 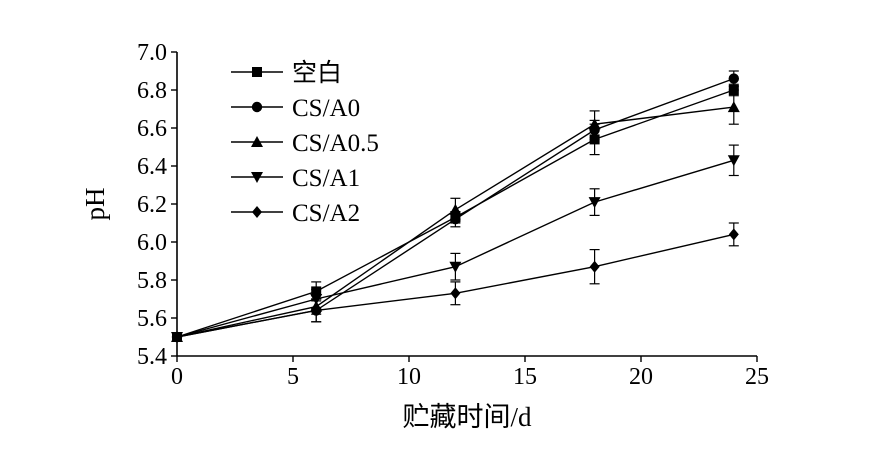 What do you see at coordinates (326, 108) in the screenshot?
I see `legend-label: CS/A0` at bounding box center [326, 108].